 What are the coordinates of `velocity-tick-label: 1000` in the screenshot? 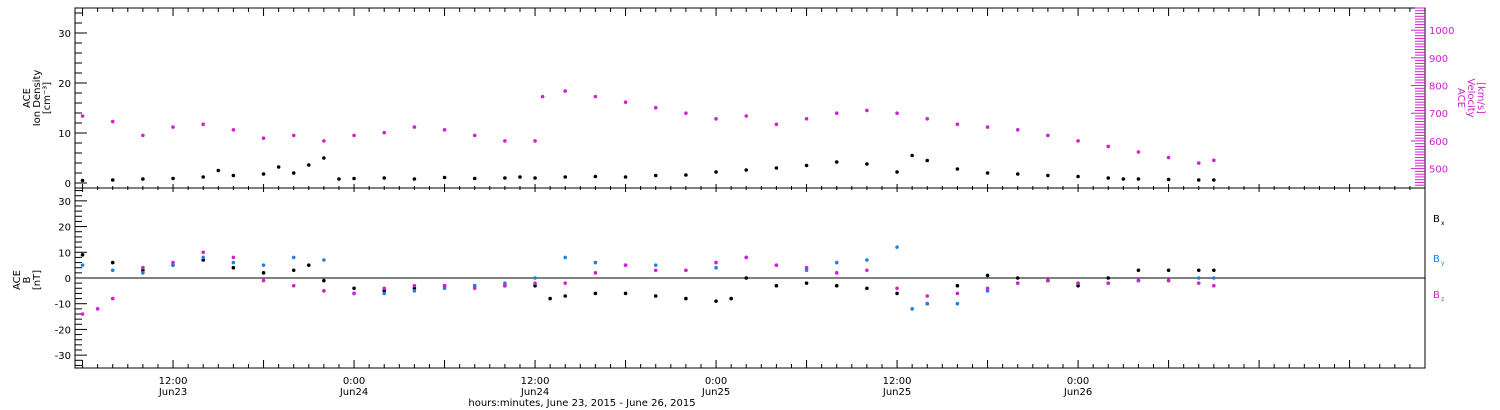 It's located at (1441, 31).